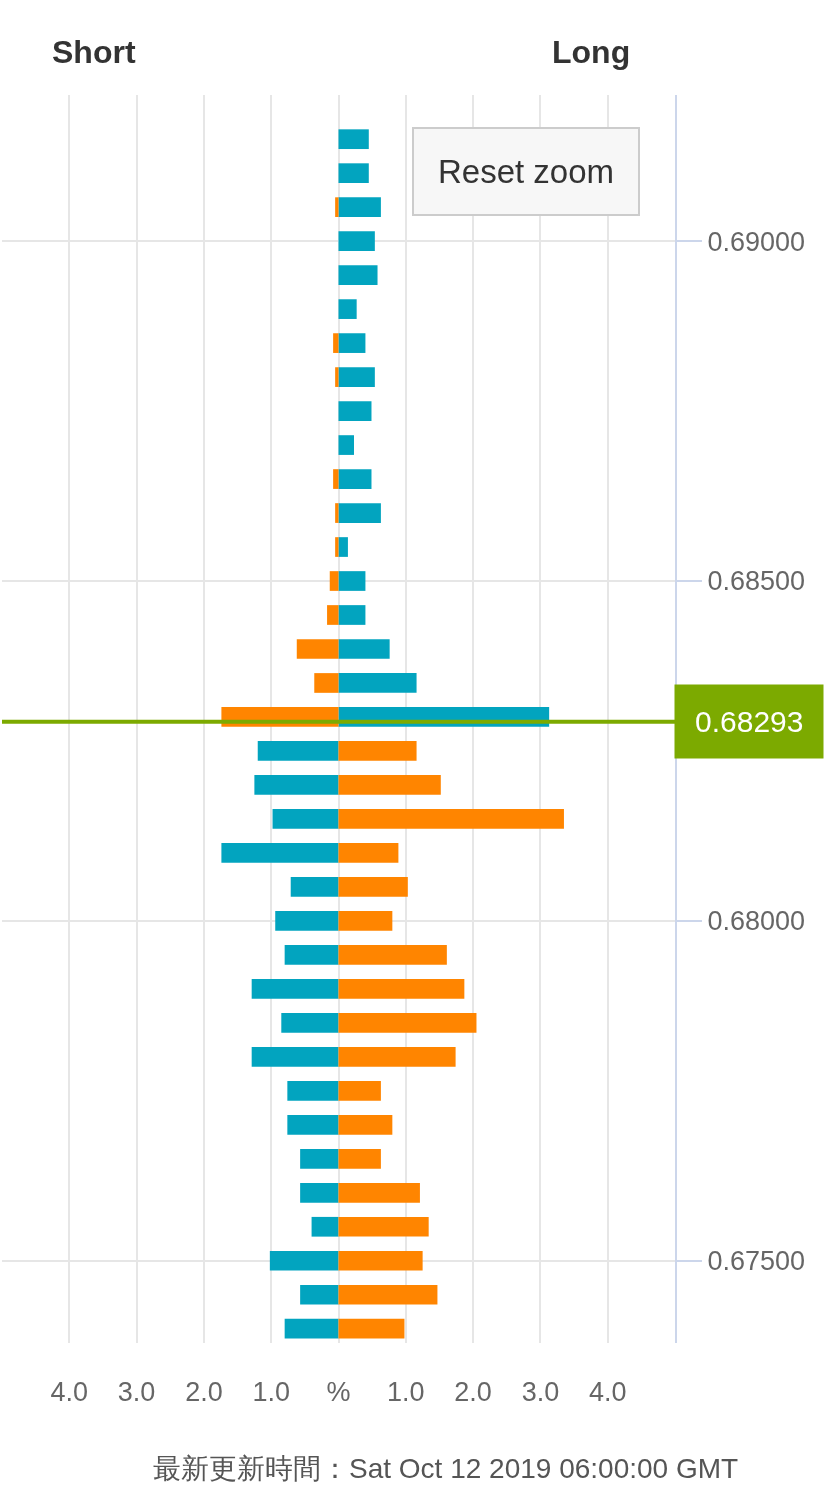 The width and height of the screenshot is (833, 1489). I want to click on ref-line-label: 0.68293, so click(749, 721).